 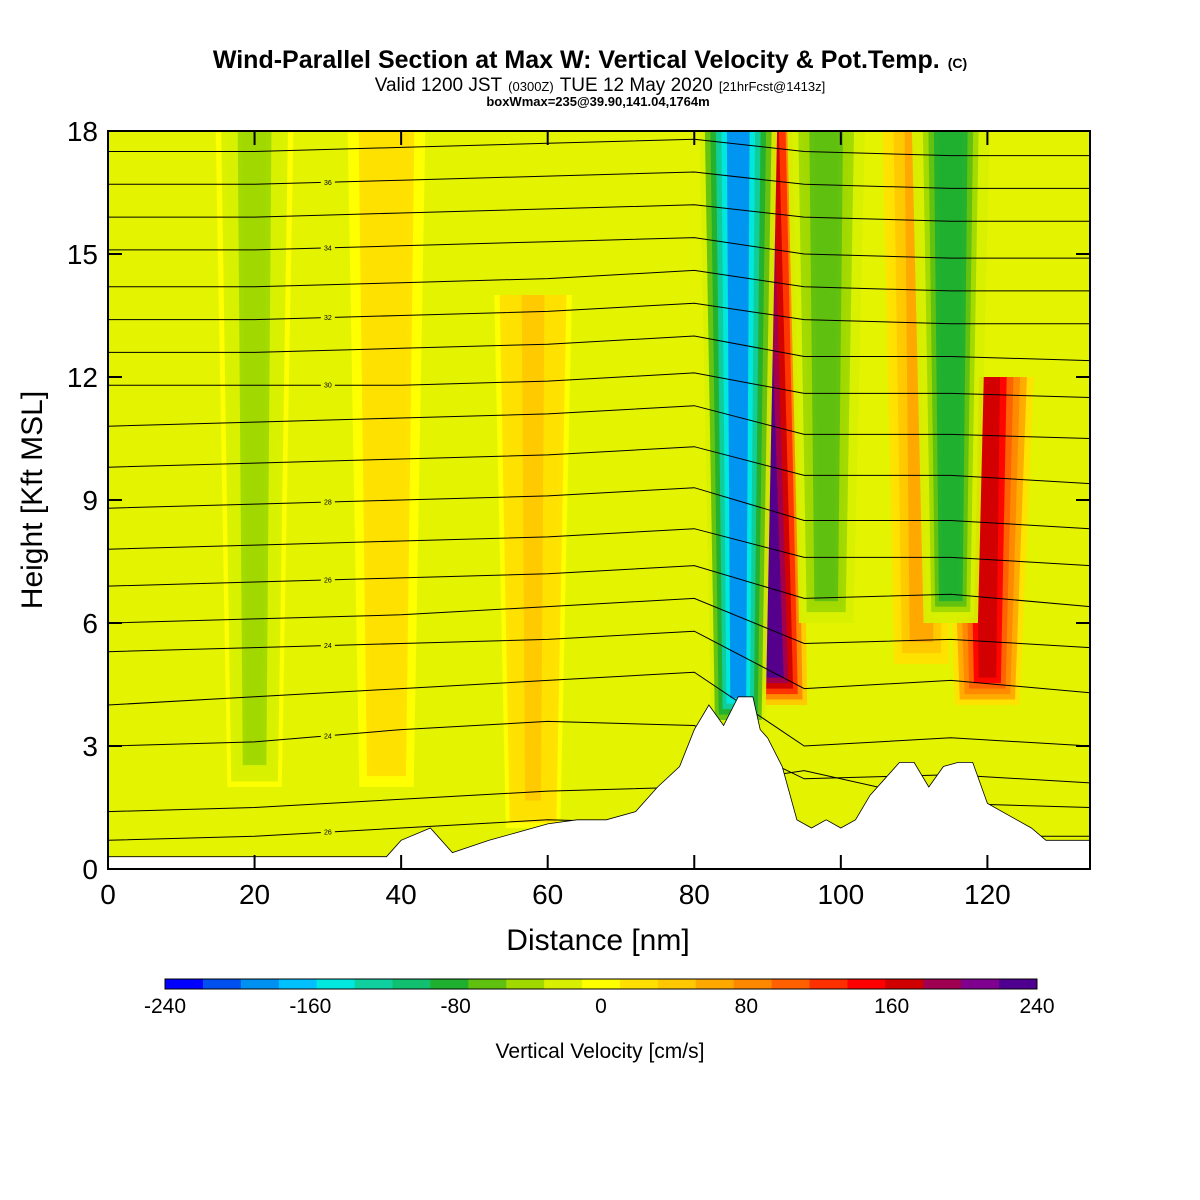 What do you see at coordinates (746, 1006) in the screenshot?
I see `colorbar-tick-label: 80` at bounding box center [746, 1006].